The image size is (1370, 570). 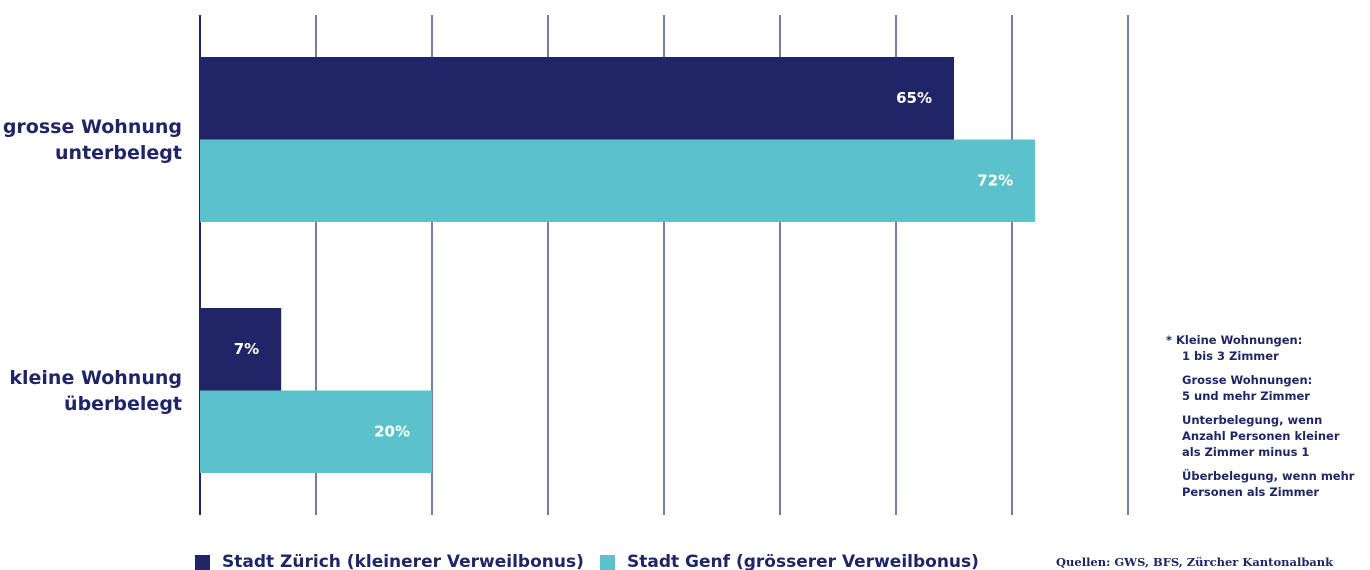 I want to click on value-label: 7%, so click(x=246, y=349).